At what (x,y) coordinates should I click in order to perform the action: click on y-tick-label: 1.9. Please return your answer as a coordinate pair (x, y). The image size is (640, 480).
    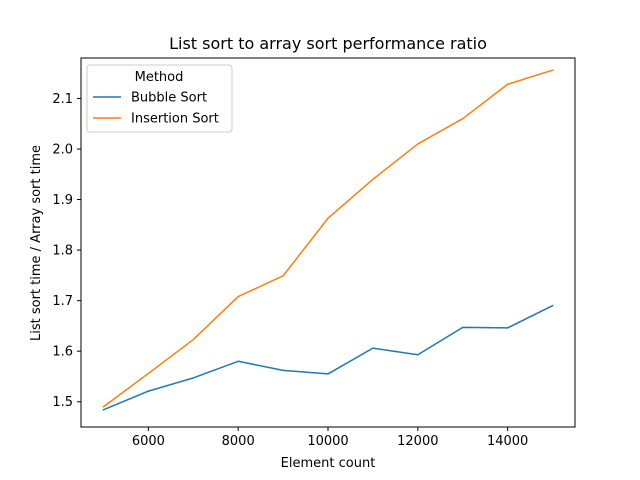
    Looking at the image, I should click on (62, 200).